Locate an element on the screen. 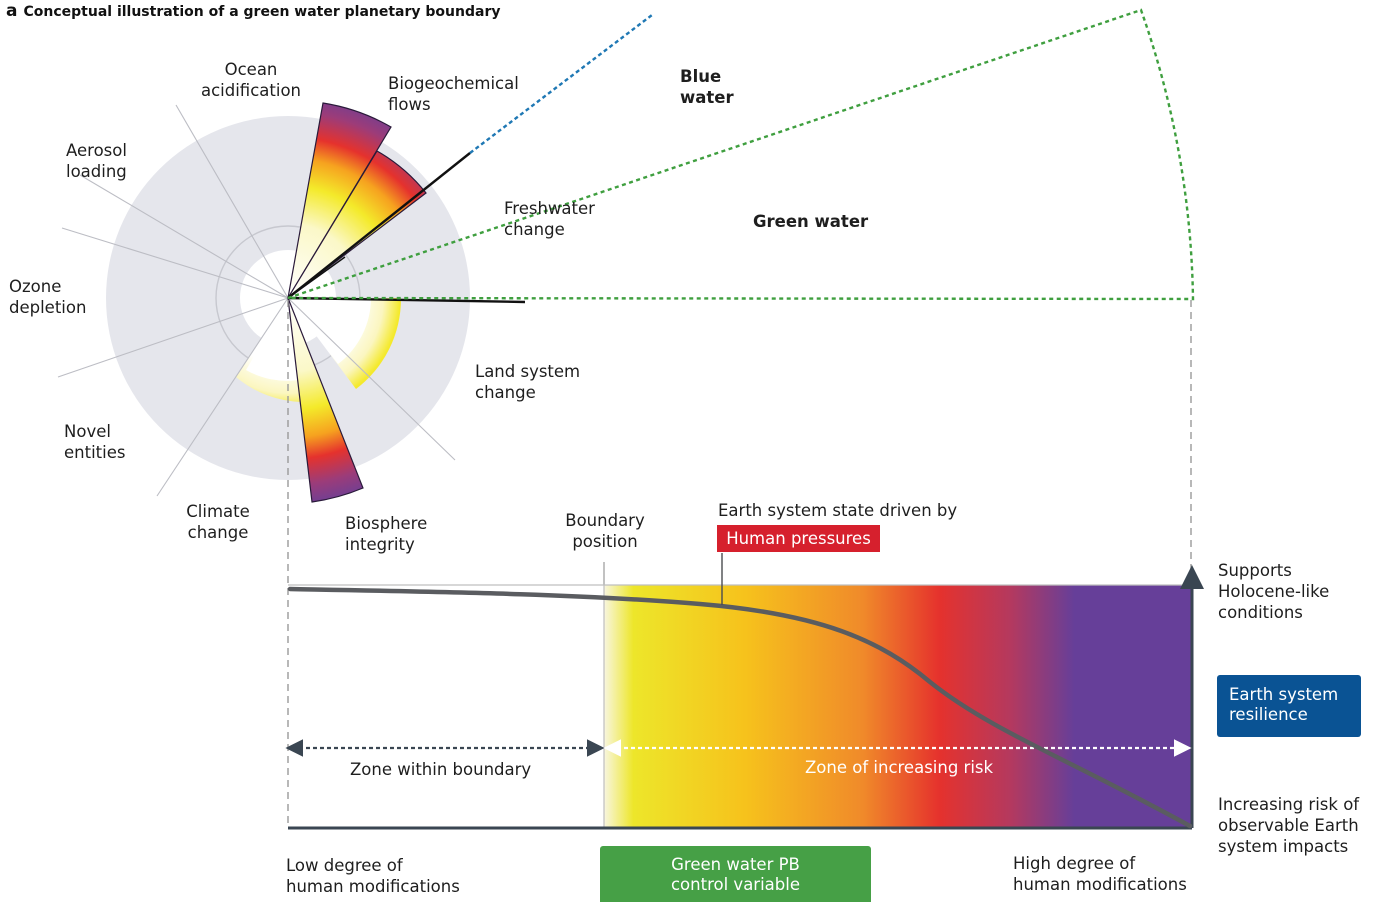 The height and width of the screenshot is (902, 1378). boundary-position-label: Boundary position is located at coordinates (605, 531).